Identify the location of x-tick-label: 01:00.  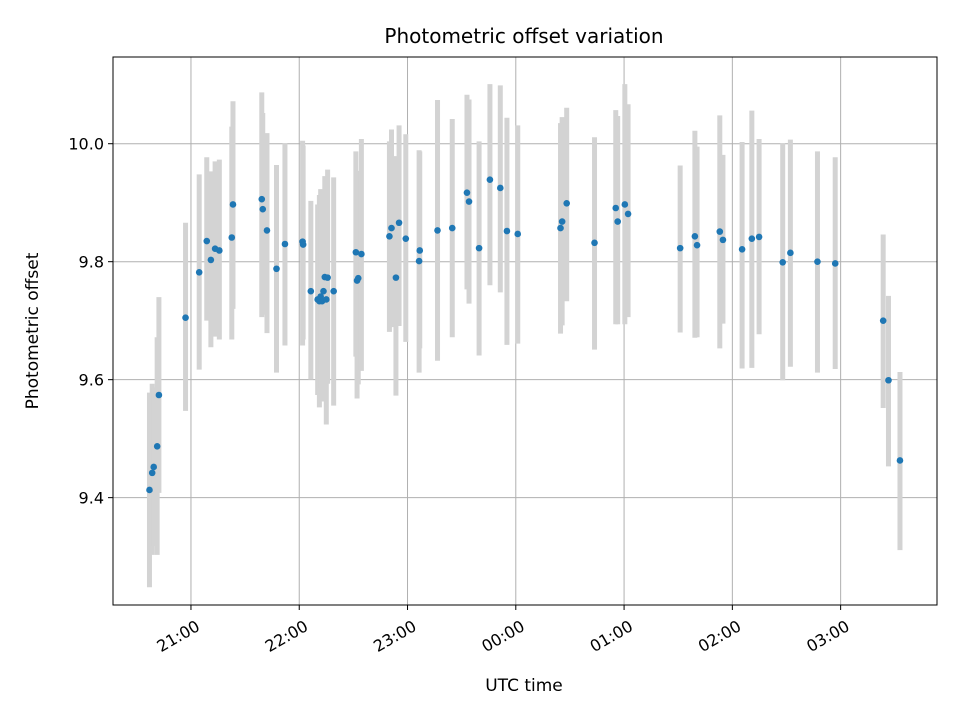
(611, 636).